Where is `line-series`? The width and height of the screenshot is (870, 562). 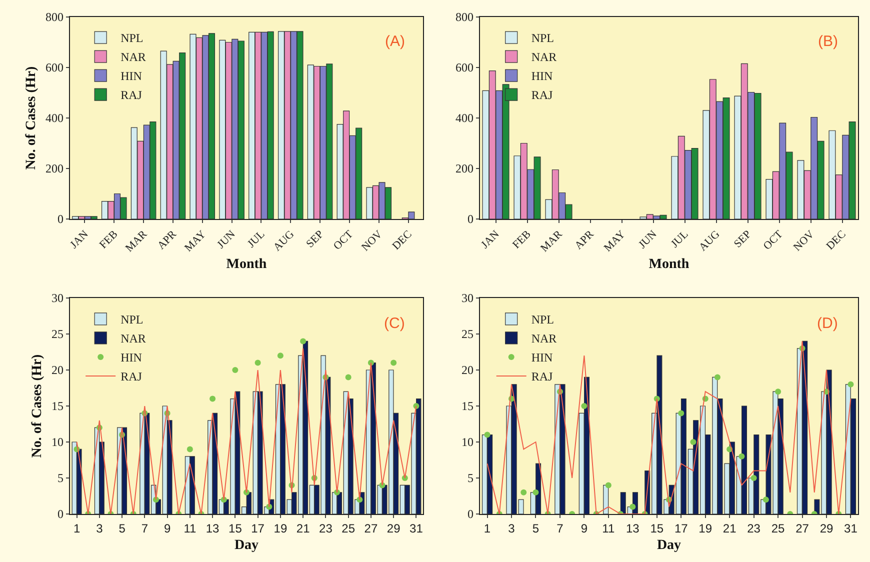
line-series is located at coordinates (669, 427).